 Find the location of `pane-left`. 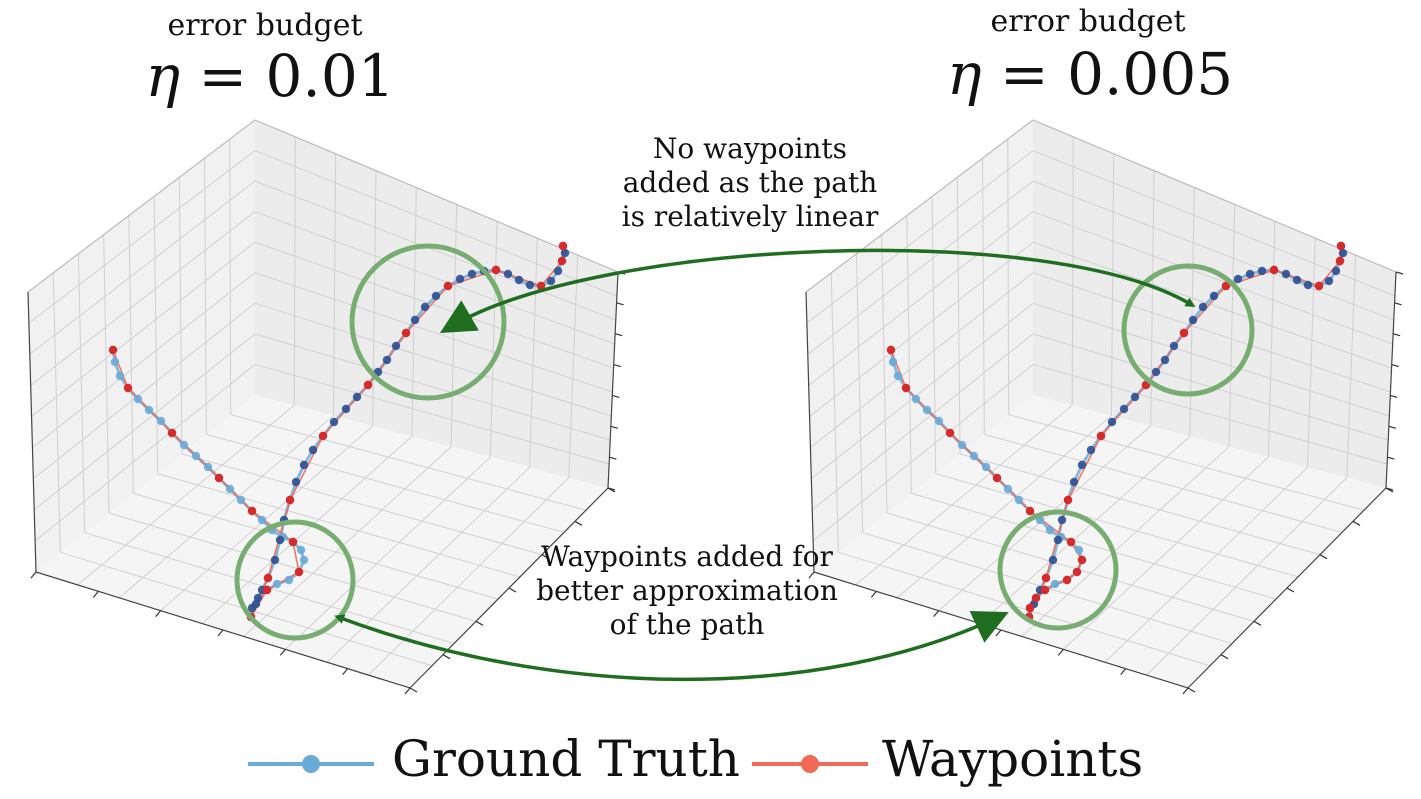

pane-left is located at coordinates (141, 346).